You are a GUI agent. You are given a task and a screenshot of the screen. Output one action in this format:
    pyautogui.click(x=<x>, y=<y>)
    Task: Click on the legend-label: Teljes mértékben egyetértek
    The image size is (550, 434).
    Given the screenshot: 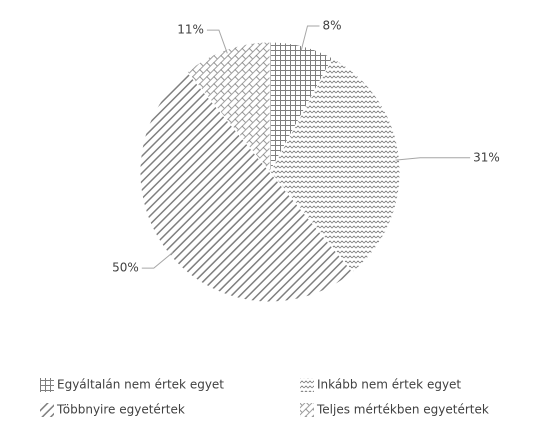 What is the action you would take?
    pyautogui.click(x=402, y=410)
    